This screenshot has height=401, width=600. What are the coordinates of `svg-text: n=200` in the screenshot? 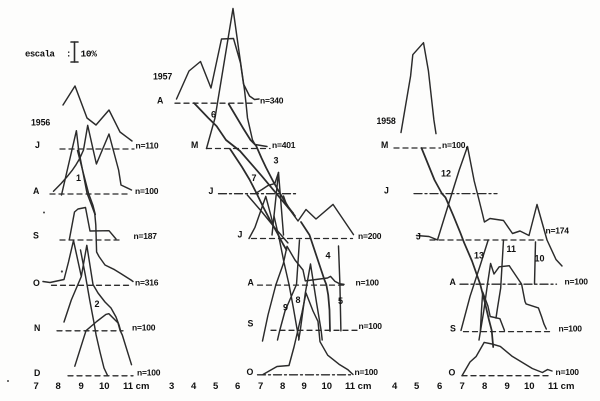 It's located at (370, 236).